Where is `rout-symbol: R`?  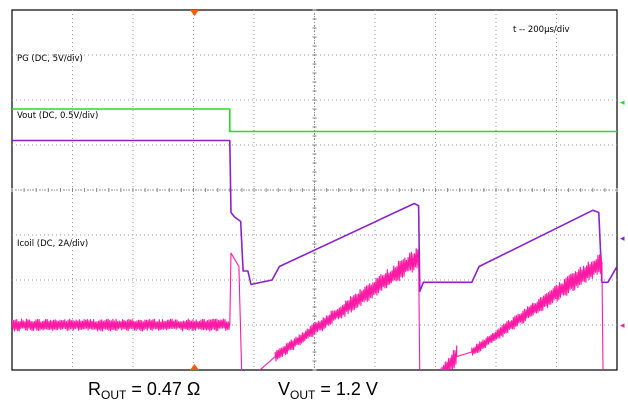 rout-symbol: R is located at coordinates (94, 389).